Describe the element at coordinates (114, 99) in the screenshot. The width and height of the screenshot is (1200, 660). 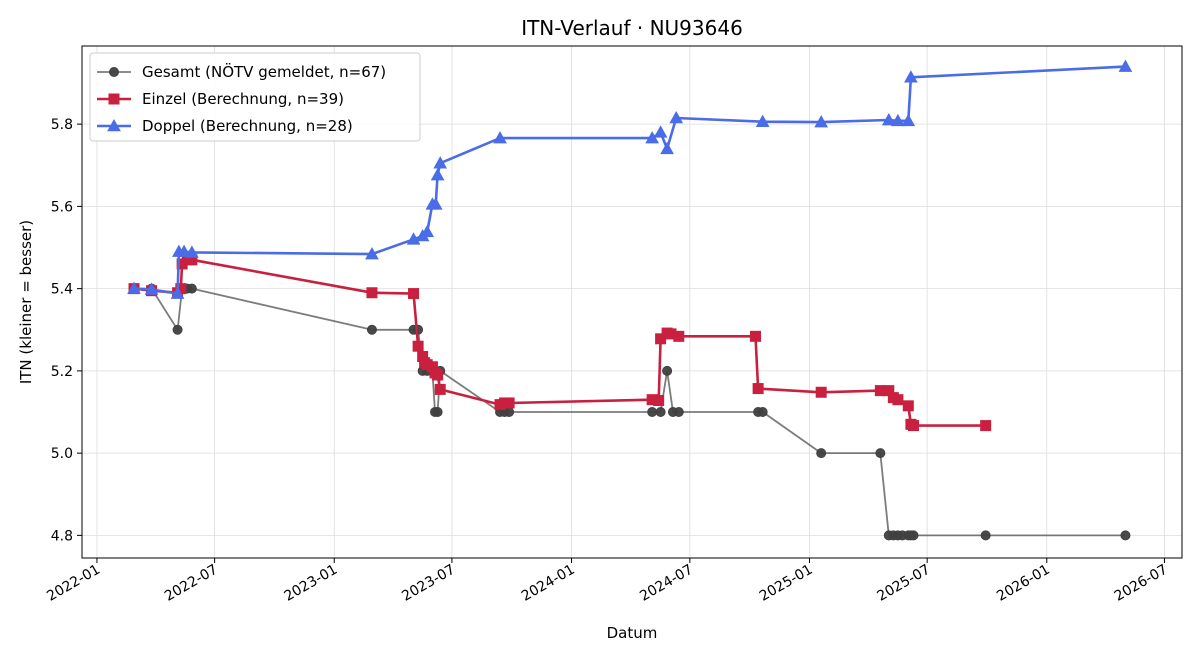
I see `legend-marker-einzel` at that location.